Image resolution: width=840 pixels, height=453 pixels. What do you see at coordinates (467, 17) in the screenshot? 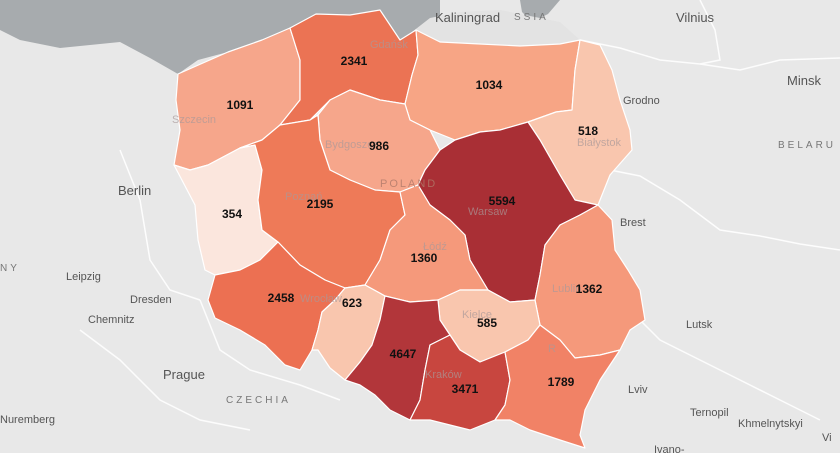
I see `label-kaliningrad: Kaliningrad` at bounding box center [467, 17].